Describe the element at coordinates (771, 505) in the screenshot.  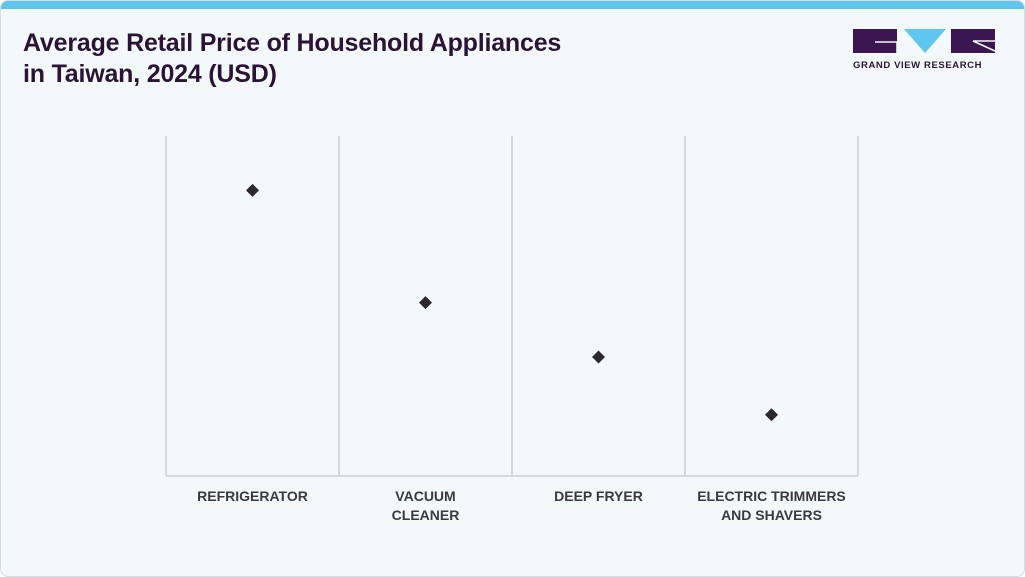
I see `x-tick-label: ELECTRIC TRIMMERS AND SHAVERS` at that location.